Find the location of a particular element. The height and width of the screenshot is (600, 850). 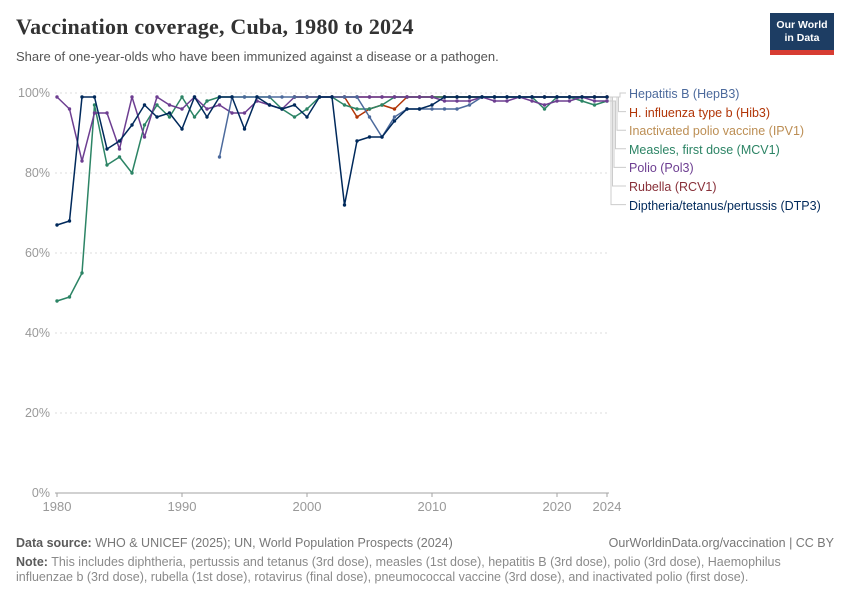

series-hepb3 is located at coordinates (413, 127).